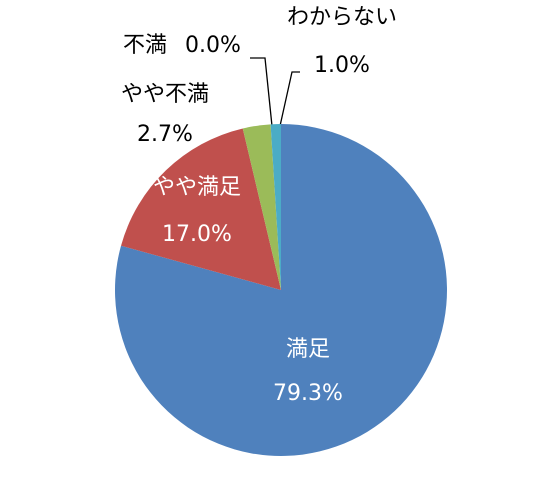 This screenshot has height=481, width=544. What do you see at coordinates (165, 94) in the screenshot?
I see `slice-label: やや不満` at bounding box center [165, 94].